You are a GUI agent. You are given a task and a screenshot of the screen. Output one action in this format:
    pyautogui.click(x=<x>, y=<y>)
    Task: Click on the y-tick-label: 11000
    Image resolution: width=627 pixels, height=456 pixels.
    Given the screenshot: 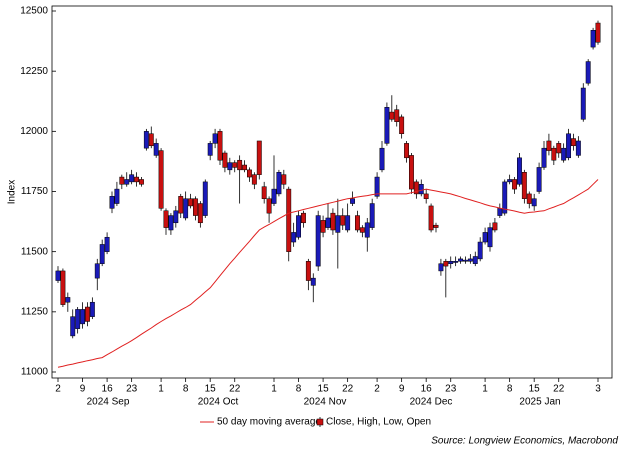 What is the action you would take?
    pyautogui.click(x=35, y=372)
    